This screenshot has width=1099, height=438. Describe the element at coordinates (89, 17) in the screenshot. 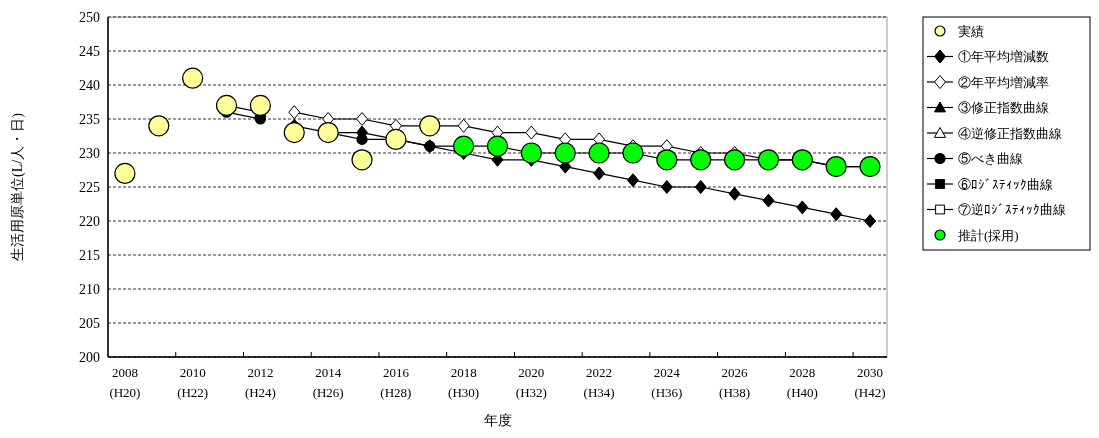

I see `y-tick-label: 250` at that location.